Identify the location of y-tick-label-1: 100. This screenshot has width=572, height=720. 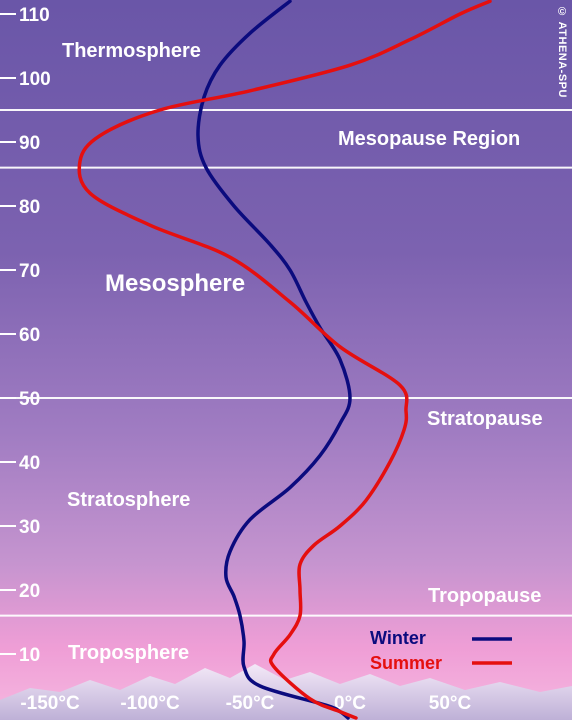
(35, 79).